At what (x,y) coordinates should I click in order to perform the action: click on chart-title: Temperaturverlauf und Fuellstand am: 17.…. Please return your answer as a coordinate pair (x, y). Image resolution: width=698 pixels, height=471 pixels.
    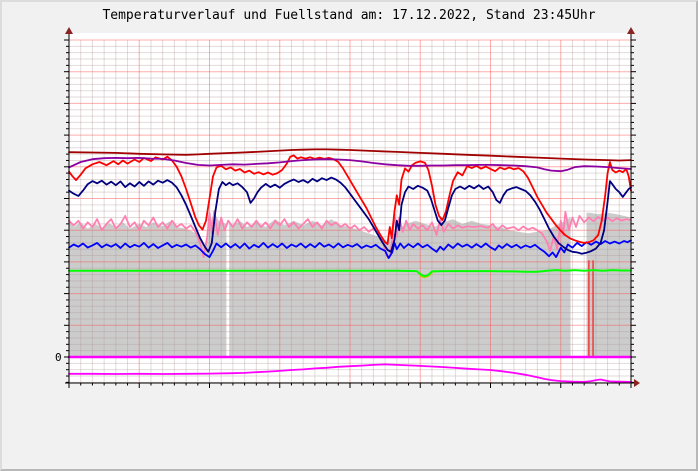
    Looking at the image, I should click on (349, 15).